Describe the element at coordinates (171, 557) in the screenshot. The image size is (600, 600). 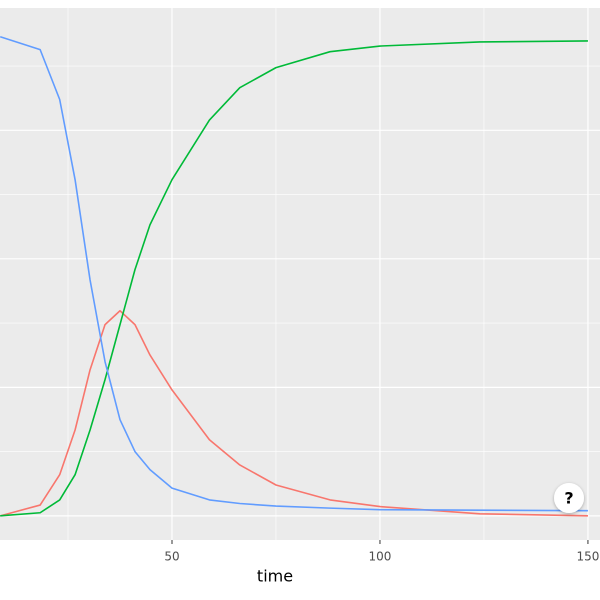
I see `x-tick-label: 50` at that location.